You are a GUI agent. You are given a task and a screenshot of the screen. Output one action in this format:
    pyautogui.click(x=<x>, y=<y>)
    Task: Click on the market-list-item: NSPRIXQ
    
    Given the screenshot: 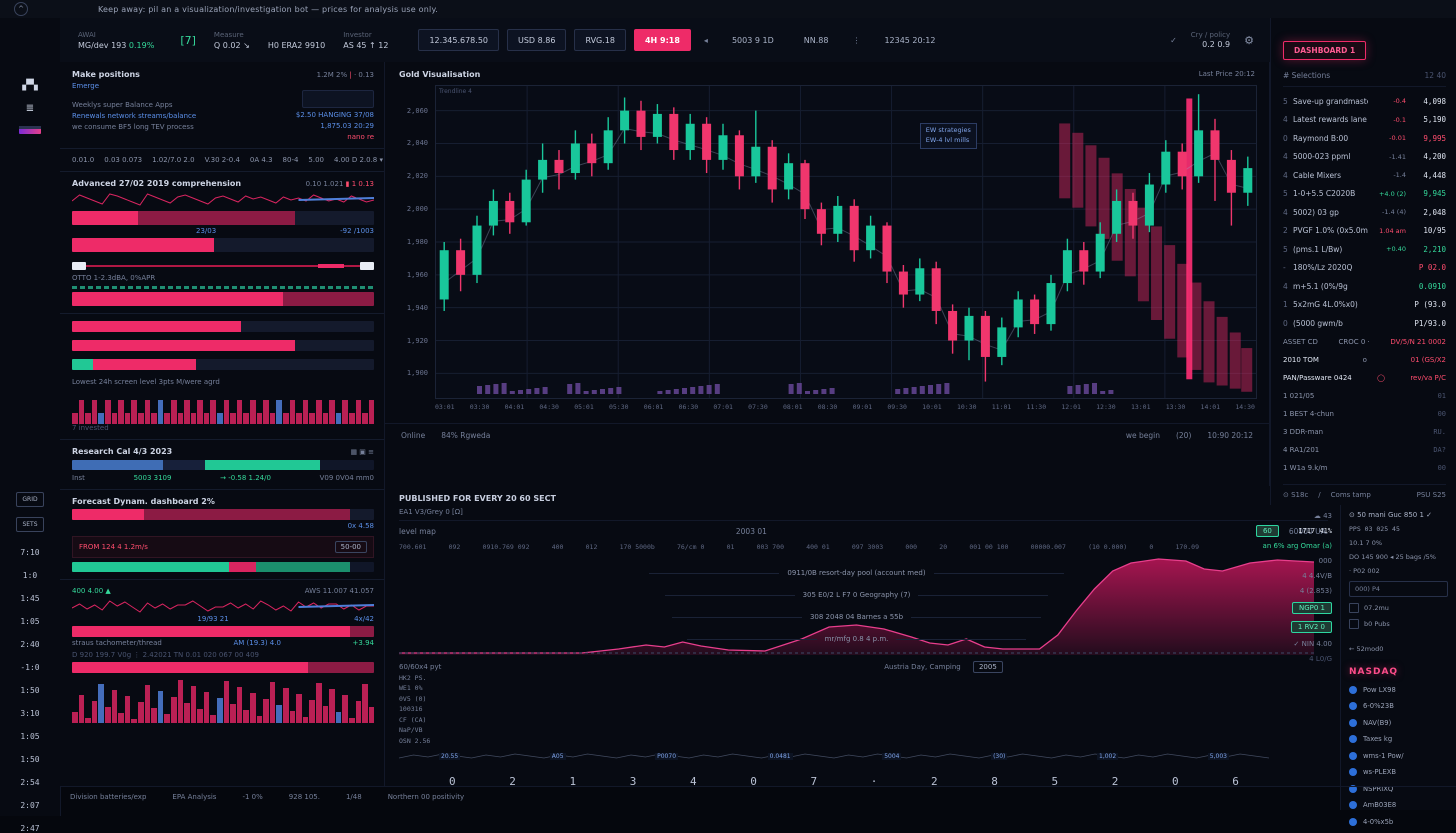 What is the action you would take?
    pyautogui.click(x=1398, y=788)
    